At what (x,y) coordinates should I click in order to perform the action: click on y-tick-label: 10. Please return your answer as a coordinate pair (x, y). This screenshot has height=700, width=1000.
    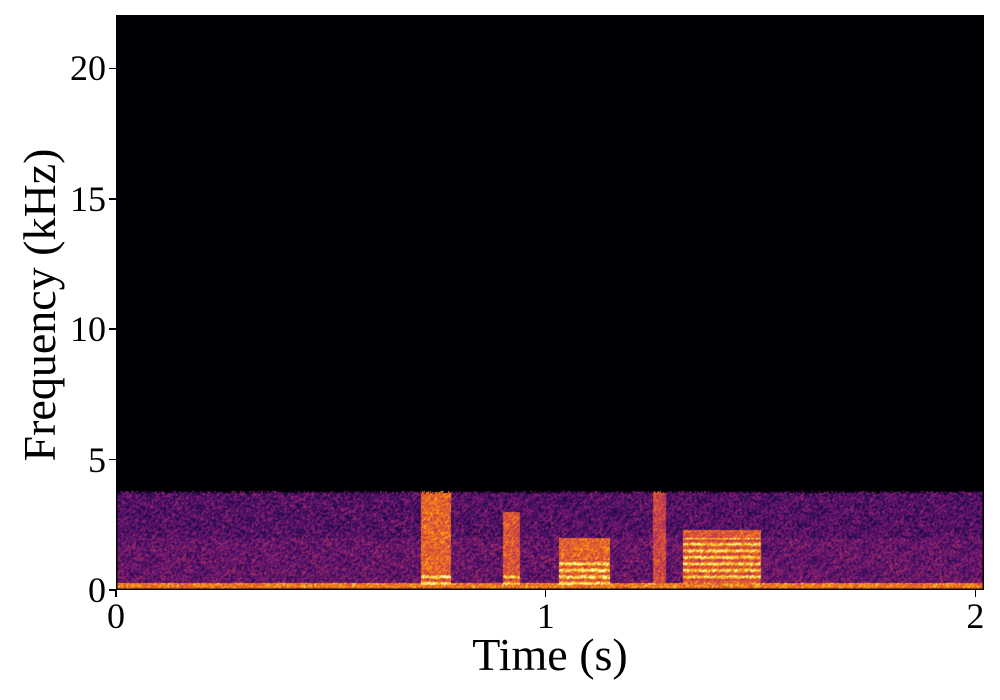
    Looking at the image, I should click on (88, 329).